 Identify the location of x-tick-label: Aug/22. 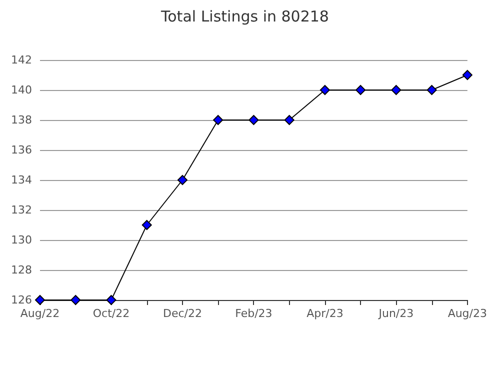
(40, 313).